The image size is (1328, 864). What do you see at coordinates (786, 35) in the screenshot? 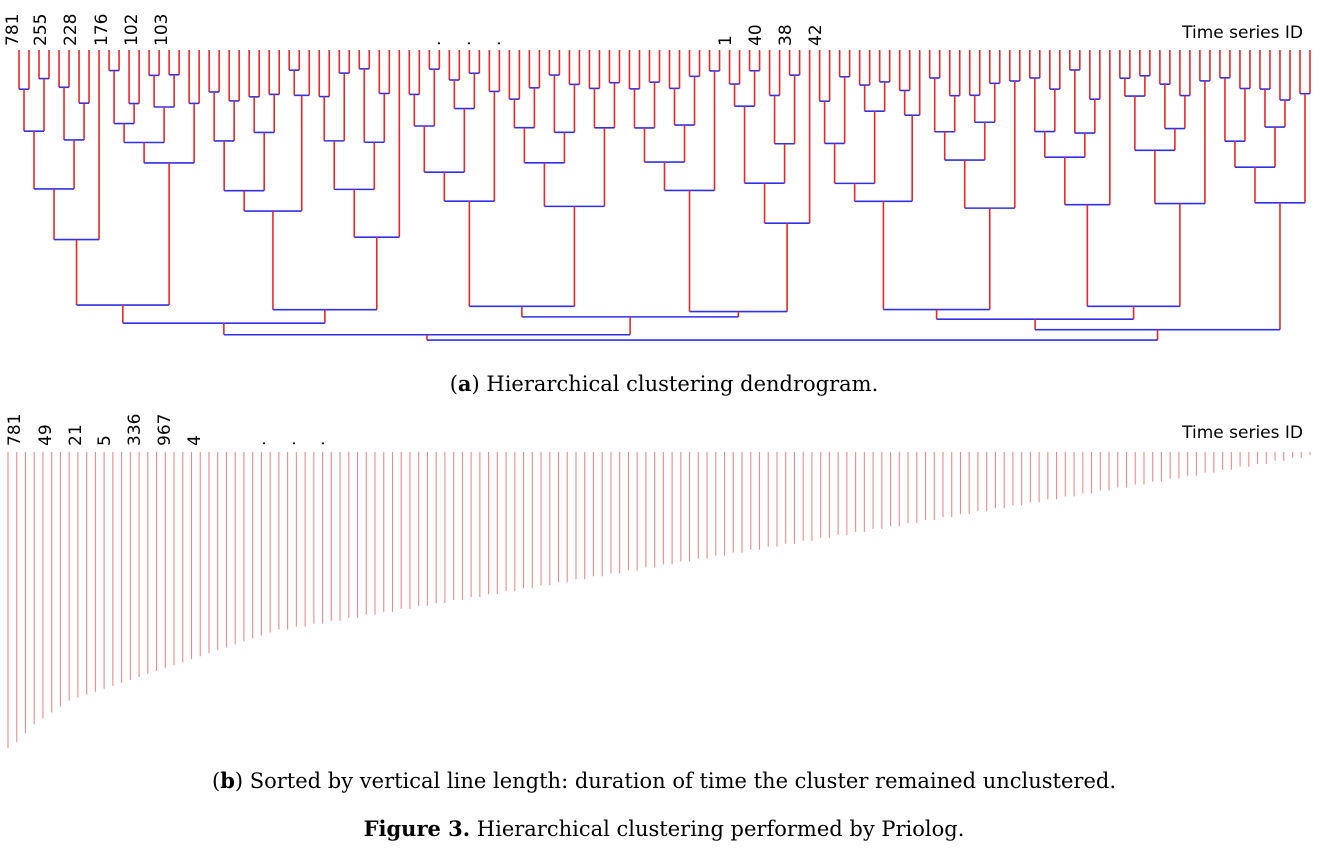
I see `dendrogram-leaf-label: 38` at bounding box center [786, 35].